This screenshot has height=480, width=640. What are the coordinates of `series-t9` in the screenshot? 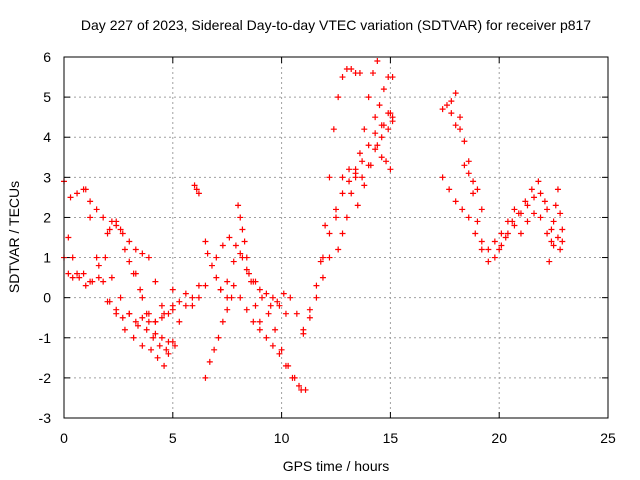 It's located at (255, 315).